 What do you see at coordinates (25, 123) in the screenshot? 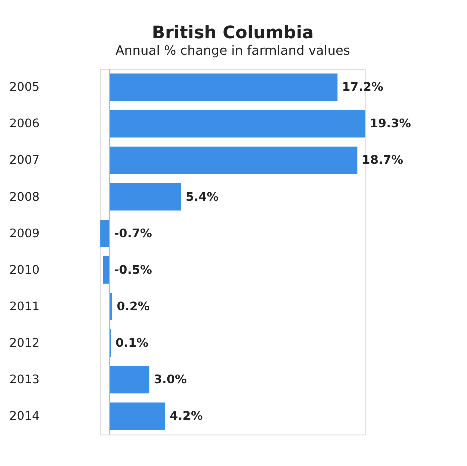
I see `y-tick-label: 2006` at bounding box center [25, 123].